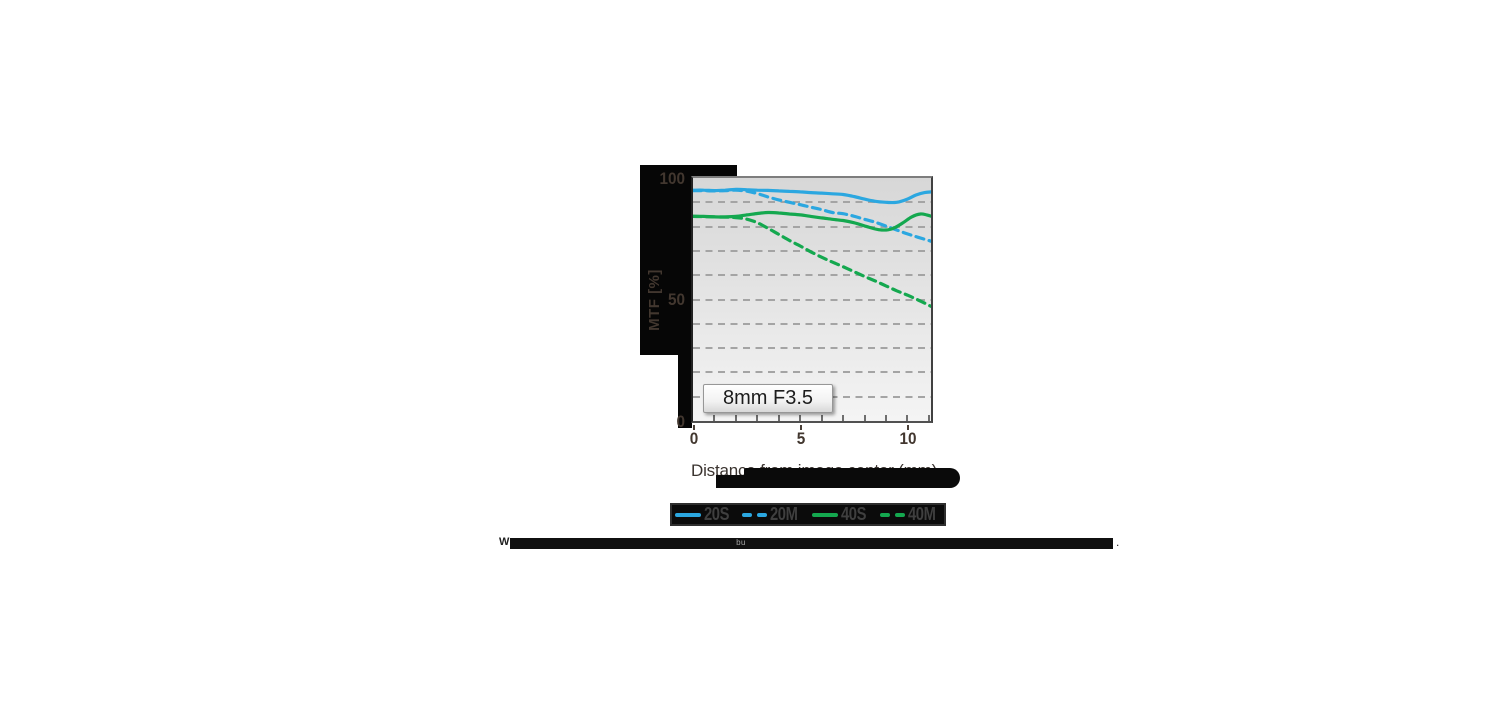 Image resolution: width=1500 pixels, height=711 pixels. I want to click on legend-item-40S: 40S, so click(842, 514).